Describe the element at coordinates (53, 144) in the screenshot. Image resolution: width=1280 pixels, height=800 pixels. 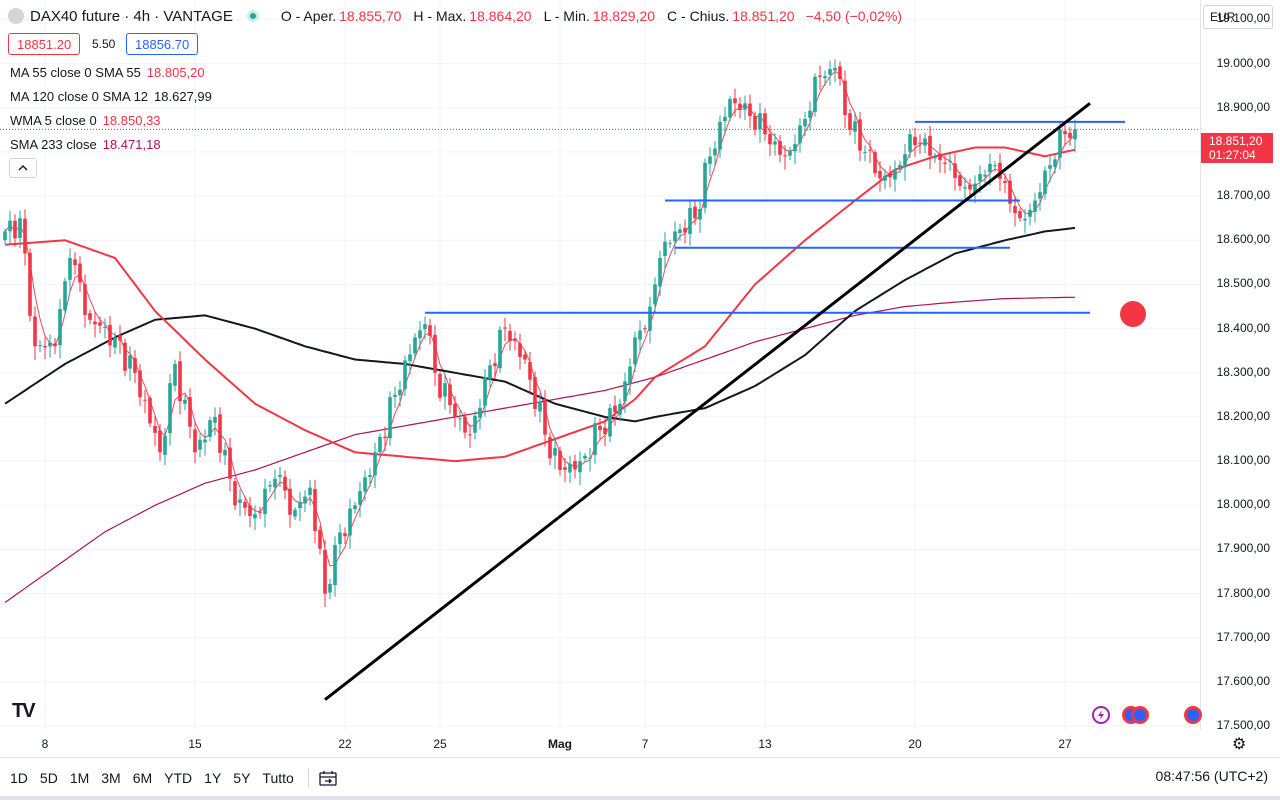
I see `indicator-name: SMA 233 close` at that location.